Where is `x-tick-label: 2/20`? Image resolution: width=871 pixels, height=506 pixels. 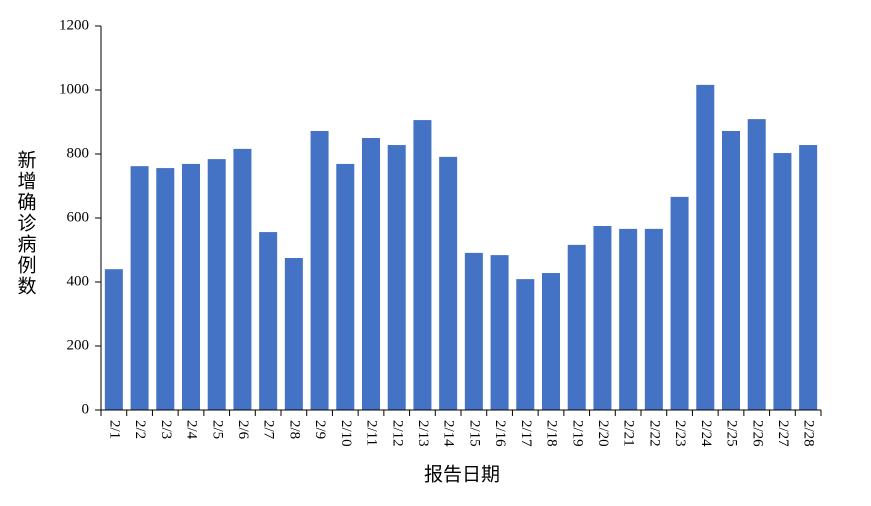
x-tick-label: 2/20 is located at coordinates (603, 433).